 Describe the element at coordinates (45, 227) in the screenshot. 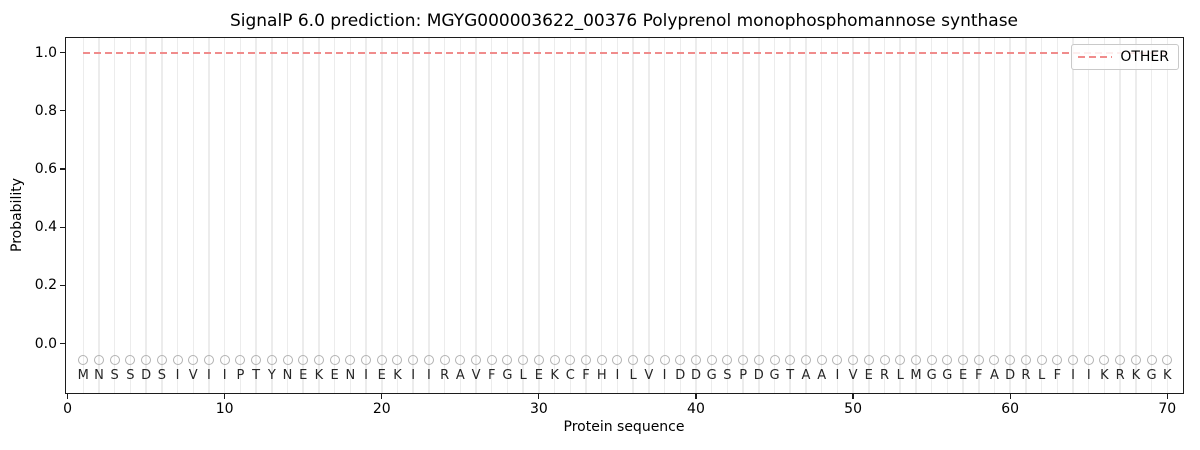

I see `y-axis-tick-label: 0.4` at that location.